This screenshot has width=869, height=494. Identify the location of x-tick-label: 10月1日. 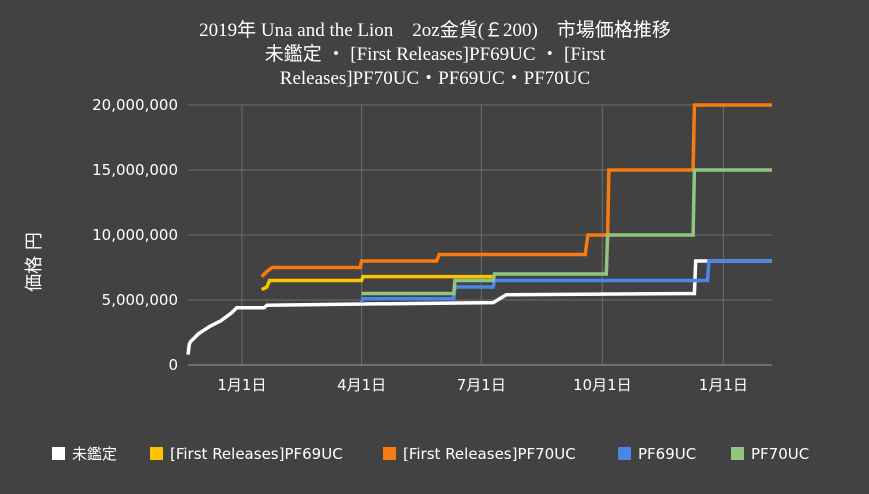
(602, 385).